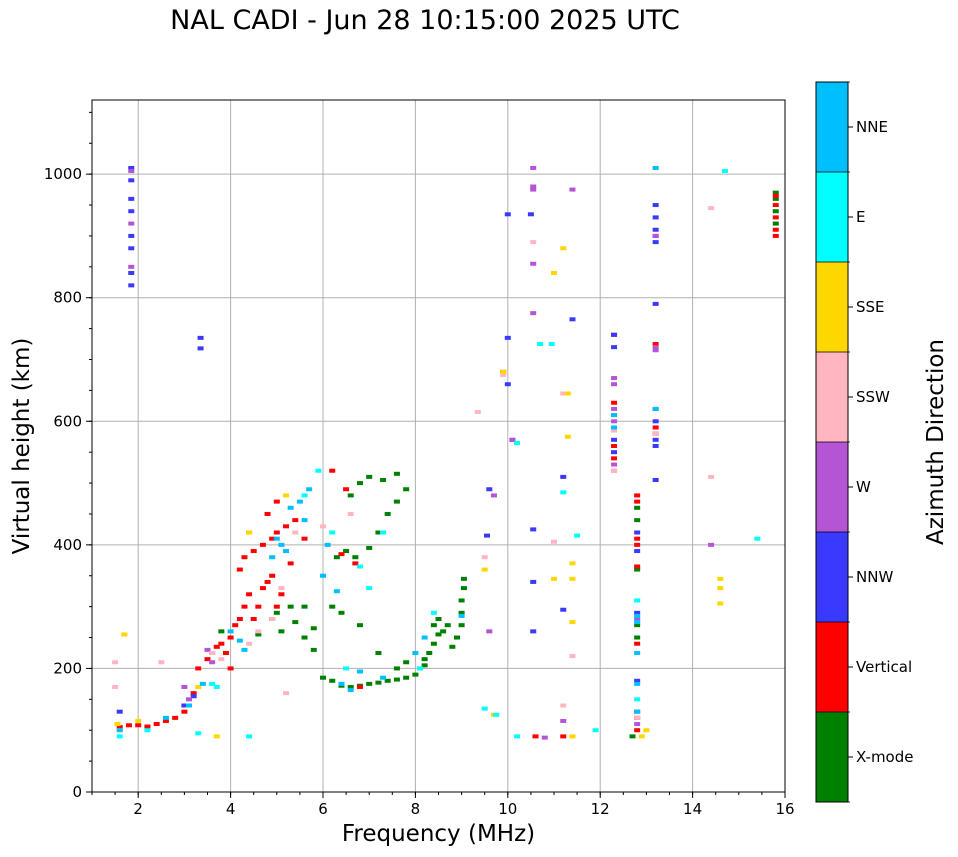 The height and width of the screenshot is (857, 958). What do you see at coordinates (67, 545) in the screenshot?
I see `y-tick-label: 400` at bounding box center [67, 545].